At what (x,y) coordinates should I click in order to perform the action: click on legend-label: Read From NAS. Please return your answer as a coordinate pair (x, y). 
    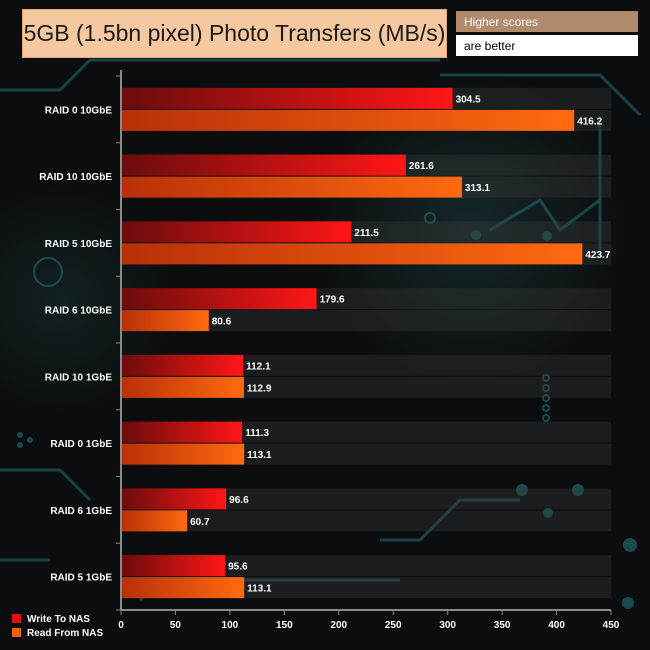
    Looking at the image, I should click on (65, 633).